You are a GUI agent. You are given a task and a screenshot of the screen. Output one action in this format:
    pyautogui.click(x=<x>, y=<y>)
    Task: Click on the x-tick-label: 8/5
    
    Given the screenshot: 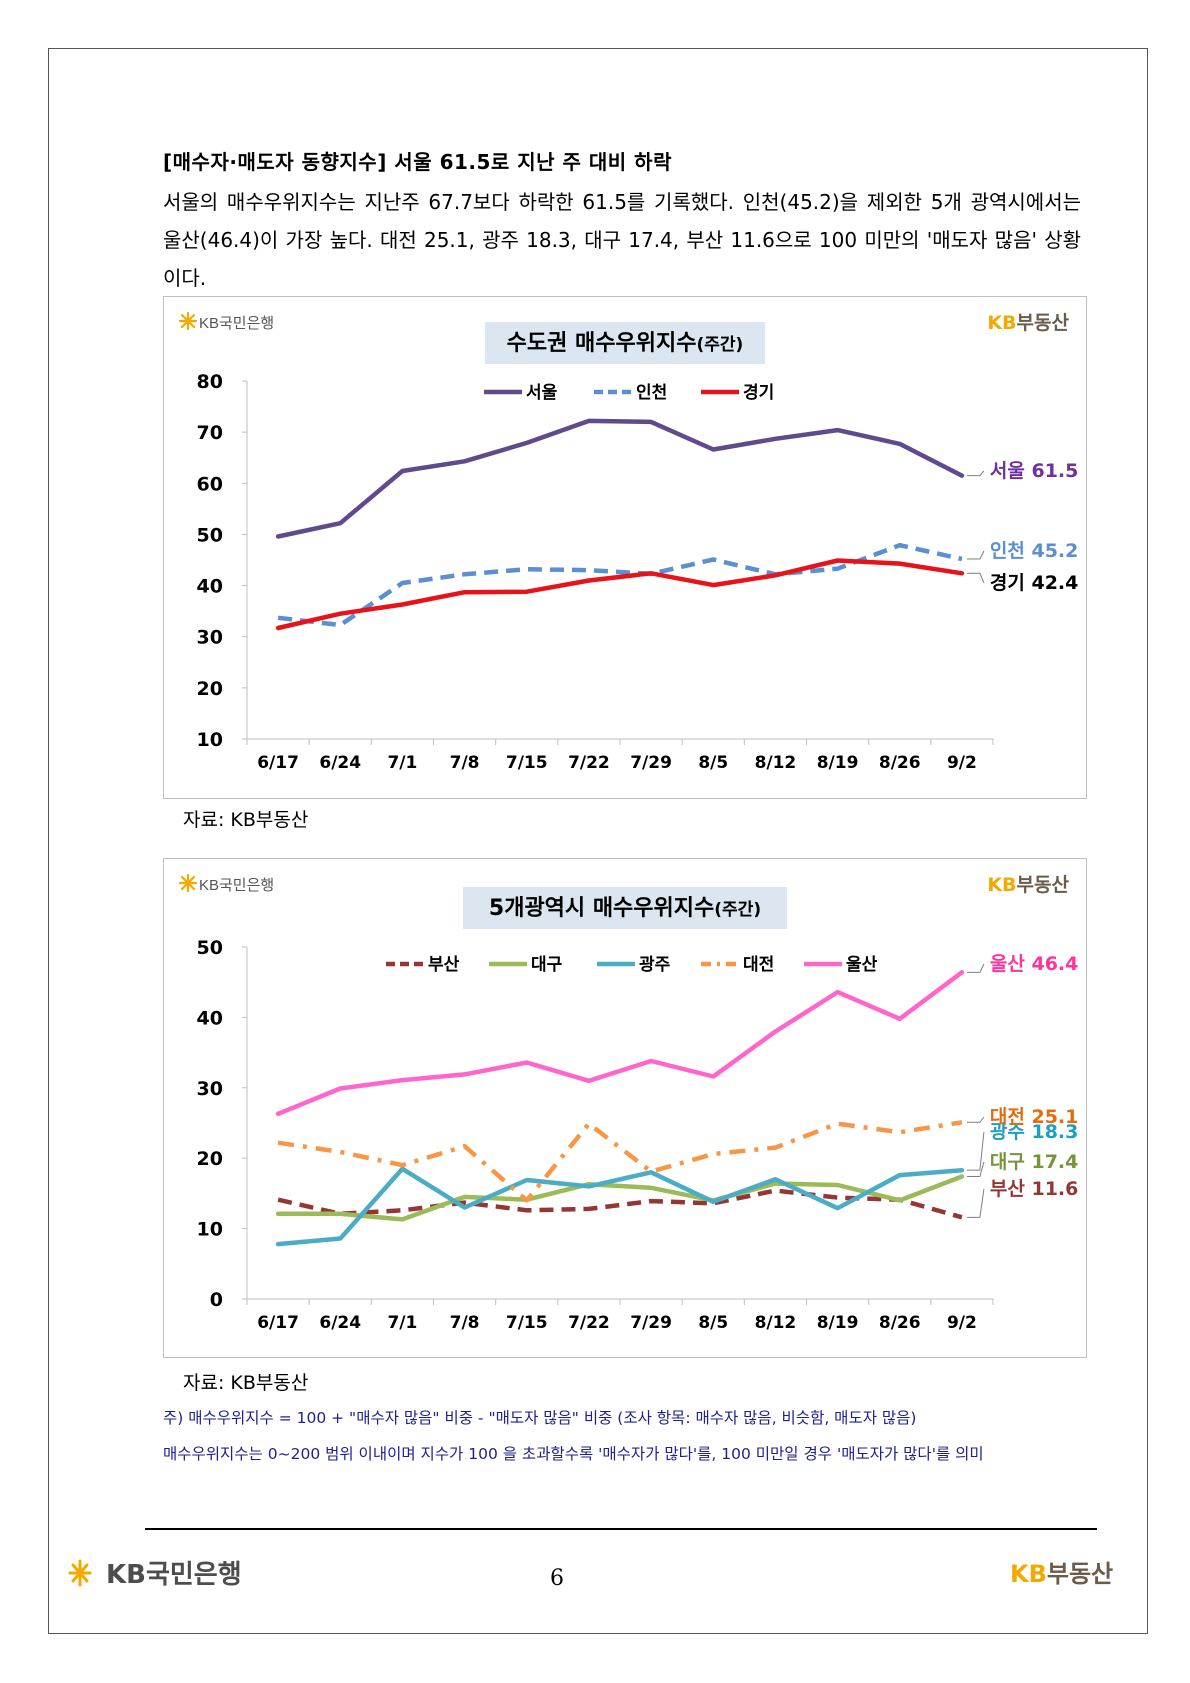 What is the action you would take?
    pyautogui.click(x=713, y=763)
    